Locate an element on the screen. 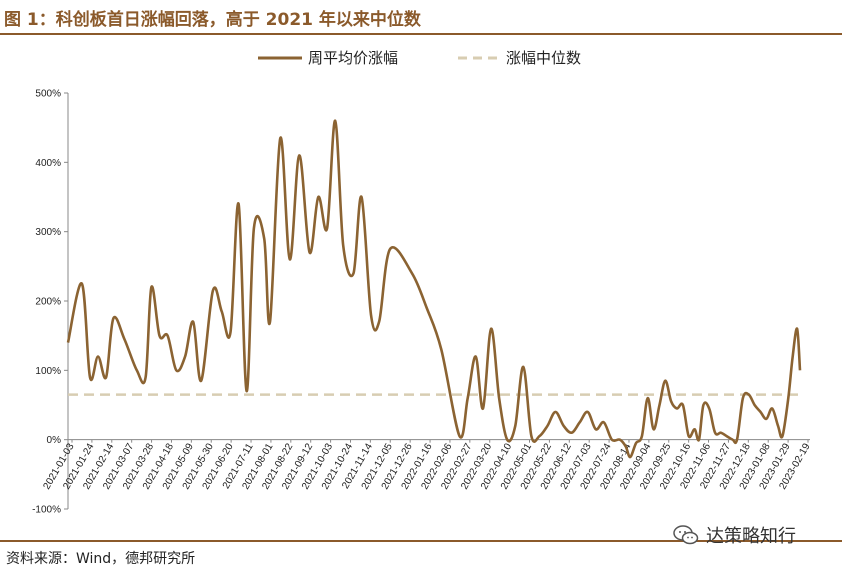 This screenshot has height=571, width=842. watermark: 达策略知行 is located at coordinates (734, 535).